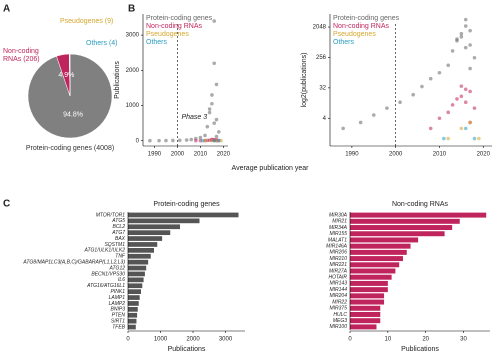 This screenshot has width=500, height=356. What do you see at coordinates (337, 246) in the screenshot?
I see `category-label: MIR146A` at bounding box center [337, 246].